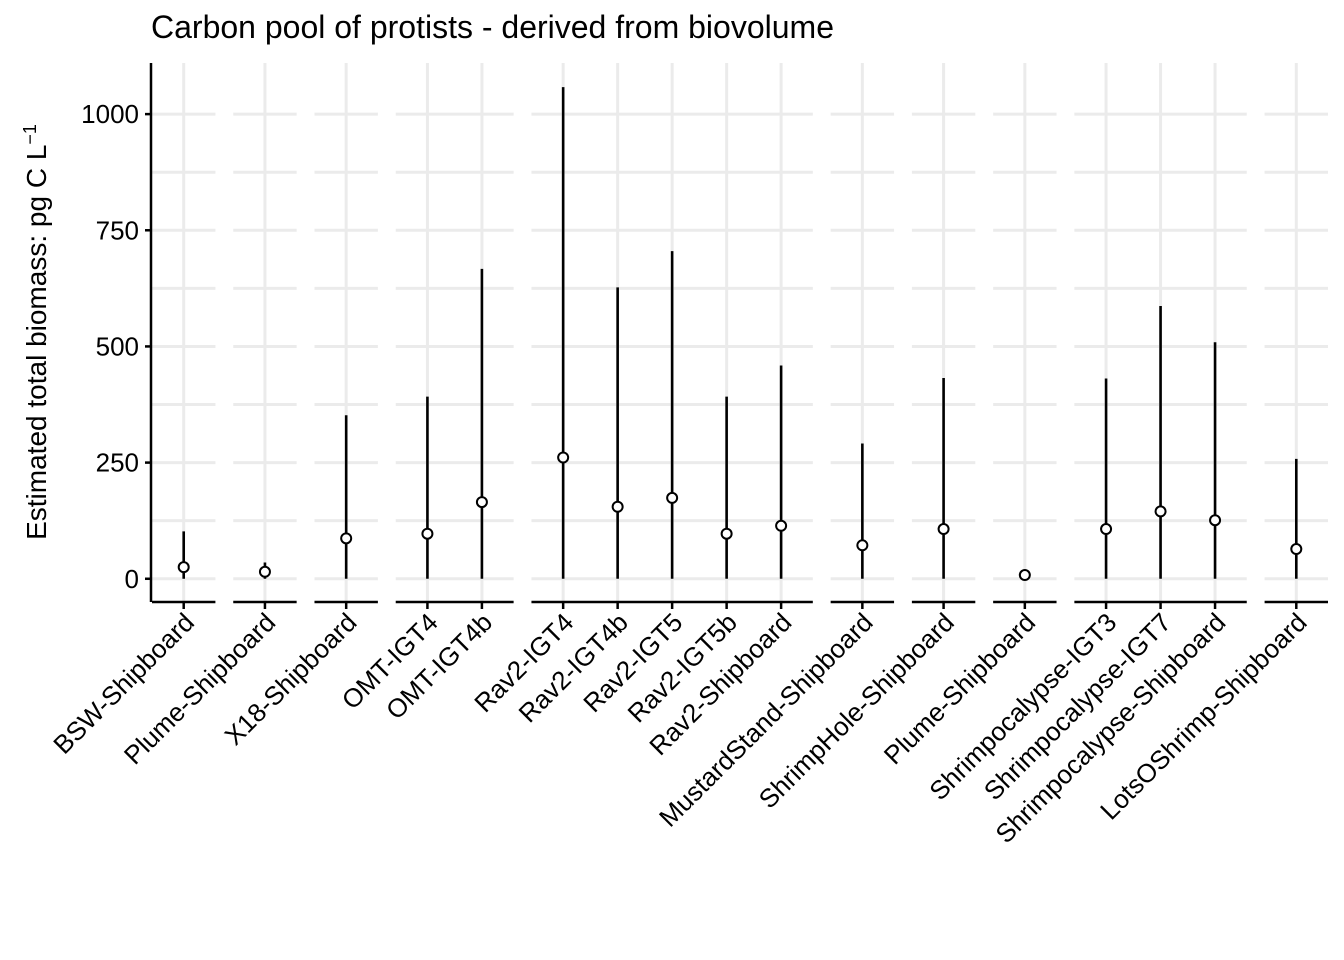 The image size is (1344, 960). I want to click on y-axis-title-exponent: −1, so click(30, 134).